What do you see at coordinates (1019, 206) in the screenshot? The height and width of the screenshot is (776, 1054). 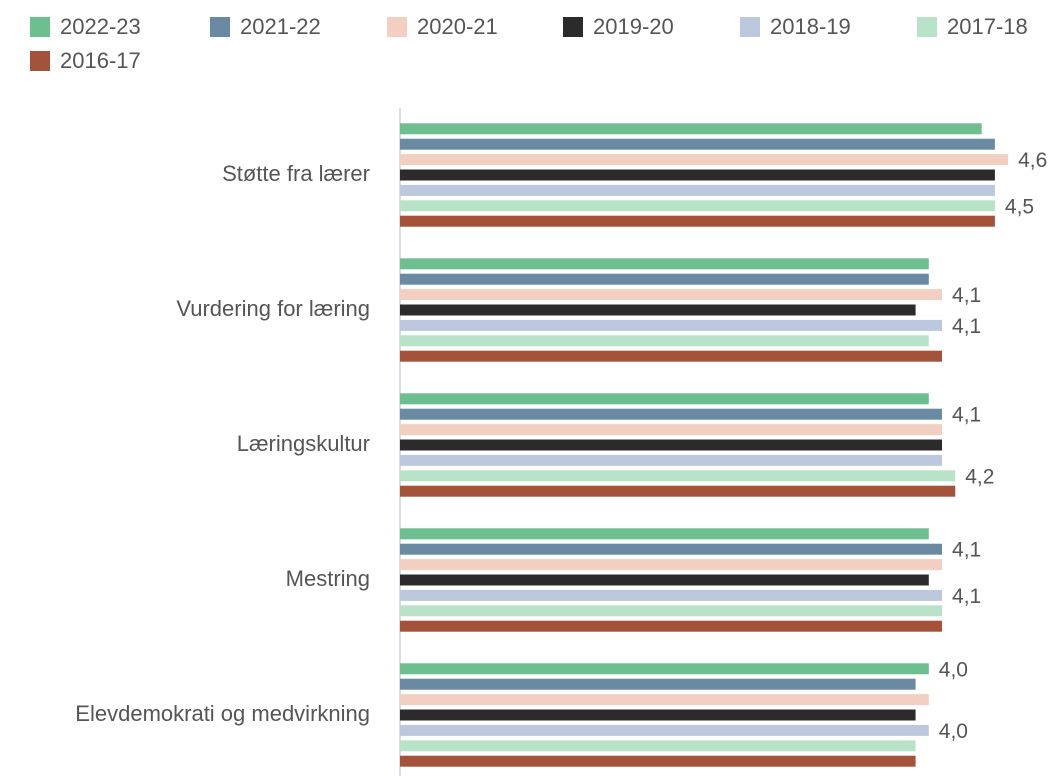 I see `value-label: 4,5` at bounding box center [1019, 206].